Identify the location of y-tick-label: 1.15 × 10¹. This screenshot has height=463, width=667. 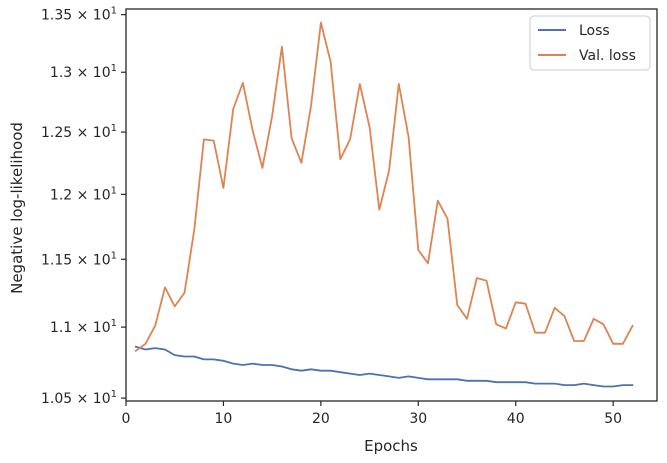
(79, 259).